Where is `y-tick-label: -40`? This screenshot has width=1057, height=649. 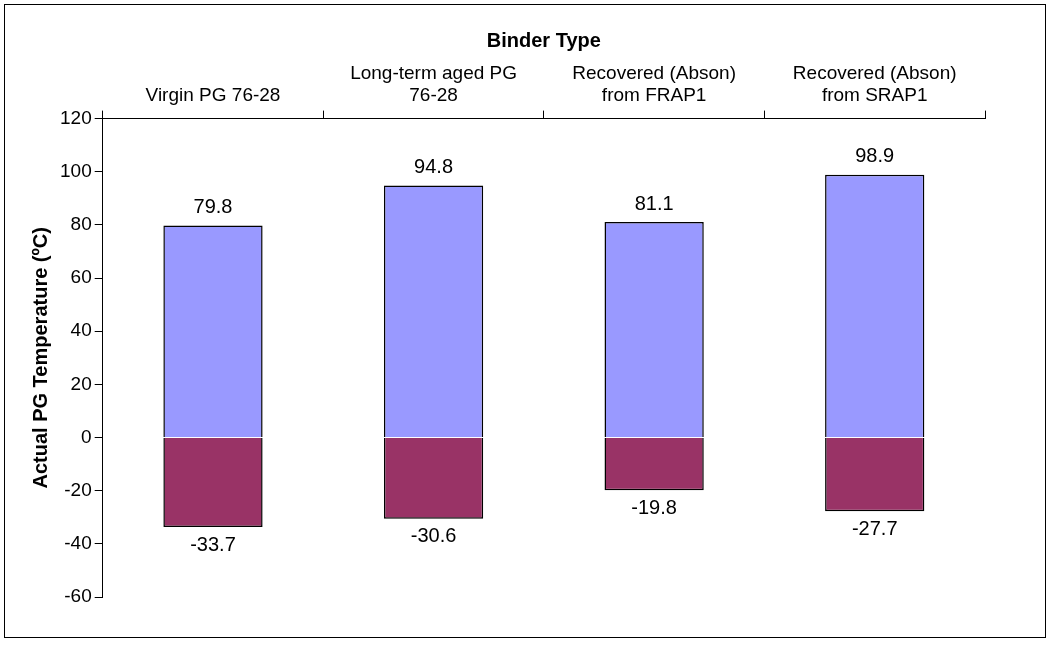 y-tick-label: -40 is located at coordinates (78, 543).